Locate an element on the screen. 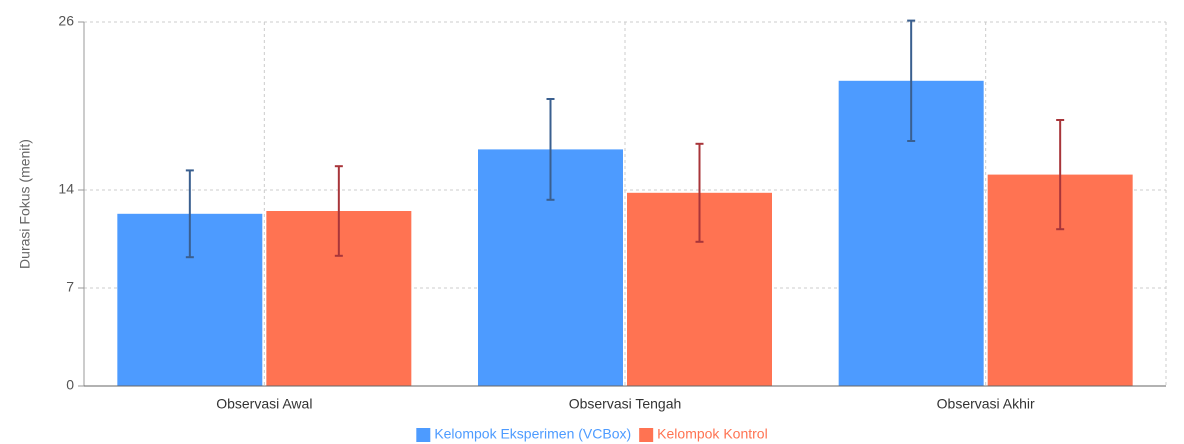 This screenshot has width=1184, height=444. x-tick-label: Observasi Akhir is located at coordinates (986, 404).